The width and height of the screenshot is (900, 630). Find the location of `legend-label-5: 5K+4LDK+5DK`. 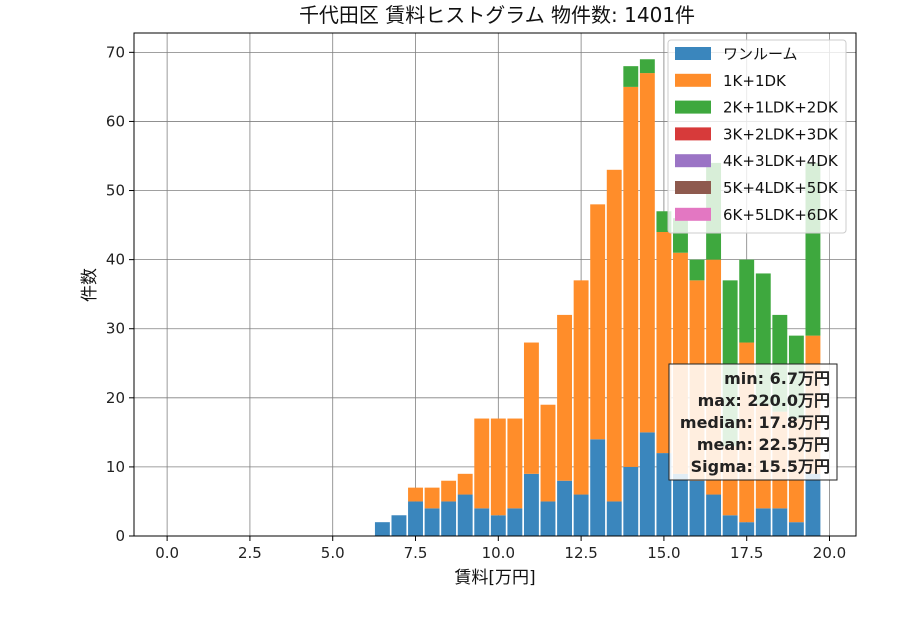

legend-label-5: 5K+4LDK+5DK is located at coordinates (781, 188).